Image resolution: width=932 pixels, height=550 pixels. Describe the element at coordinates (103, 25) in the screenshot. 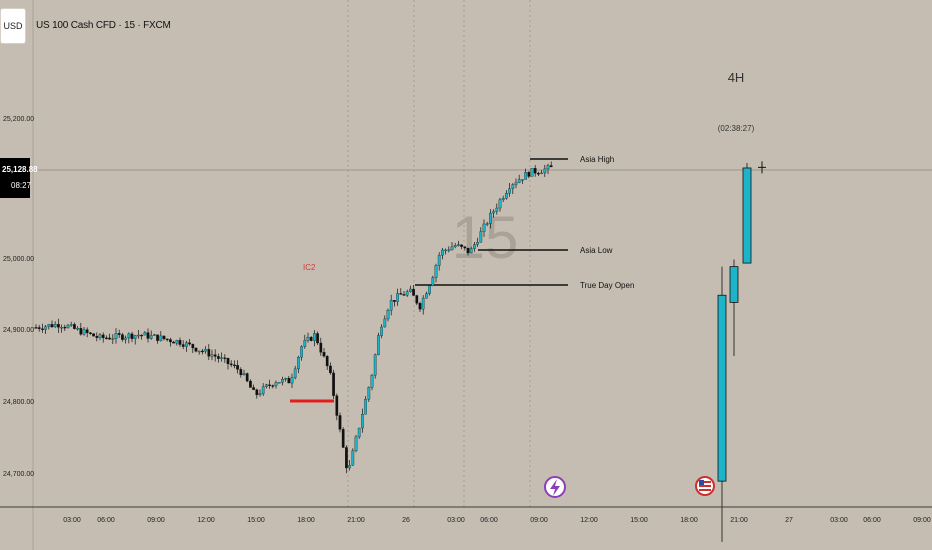

I see `symbol-title: US 100 Cash CFD · 15 · FXCM` at that location.